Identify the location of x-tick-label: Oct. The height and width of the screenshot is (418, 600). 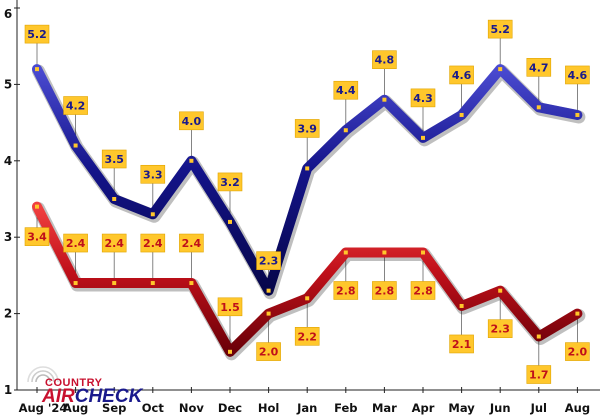
(153, 408).